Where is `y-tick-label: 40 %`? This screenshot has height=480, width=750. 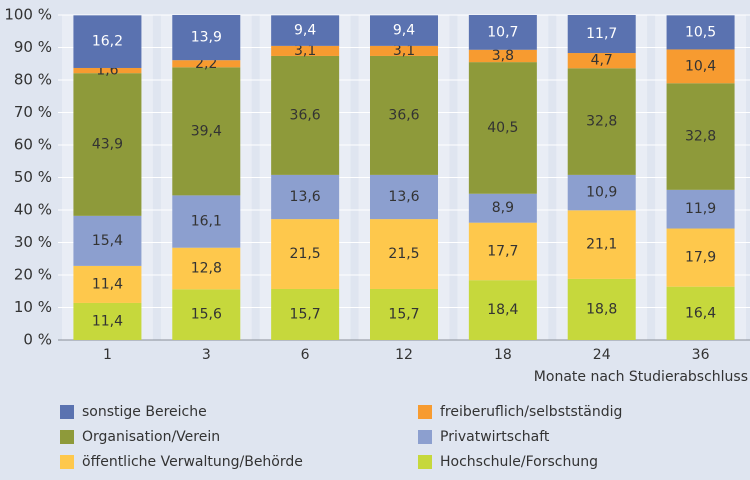
y-tick-label: 40 % is located at coordinates (33, 210).